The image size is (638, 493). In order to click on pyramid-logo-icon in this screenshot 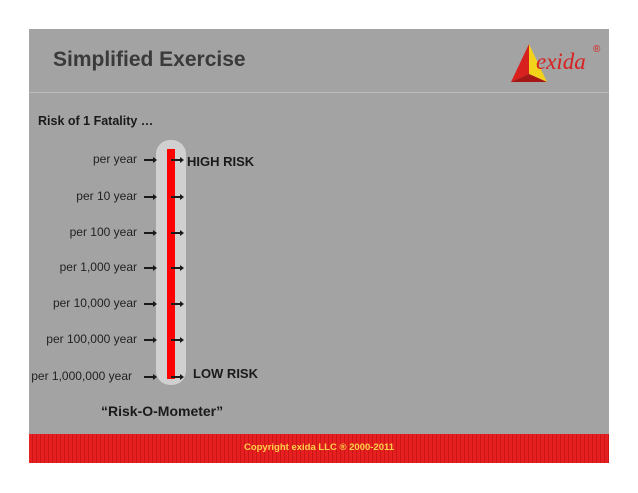, I will do `click(529, 63)`.